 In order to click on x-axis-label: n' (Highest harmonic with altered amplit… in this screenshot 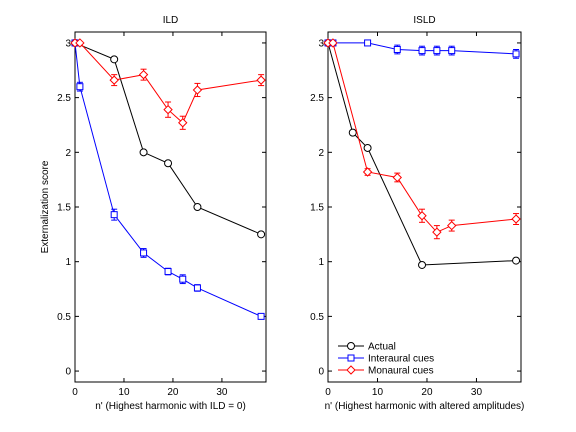, I will do `click(425, 406)`.